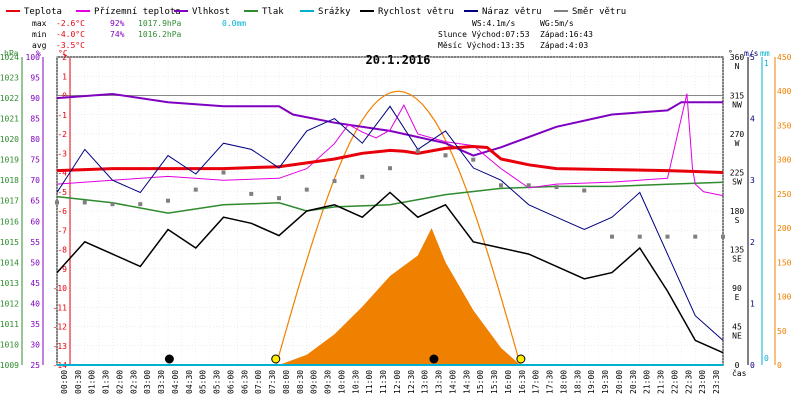 Image resolution: width=800 pixels, height=400 pixels. I want to click on x-tick: 10:30, so click(355, 382).